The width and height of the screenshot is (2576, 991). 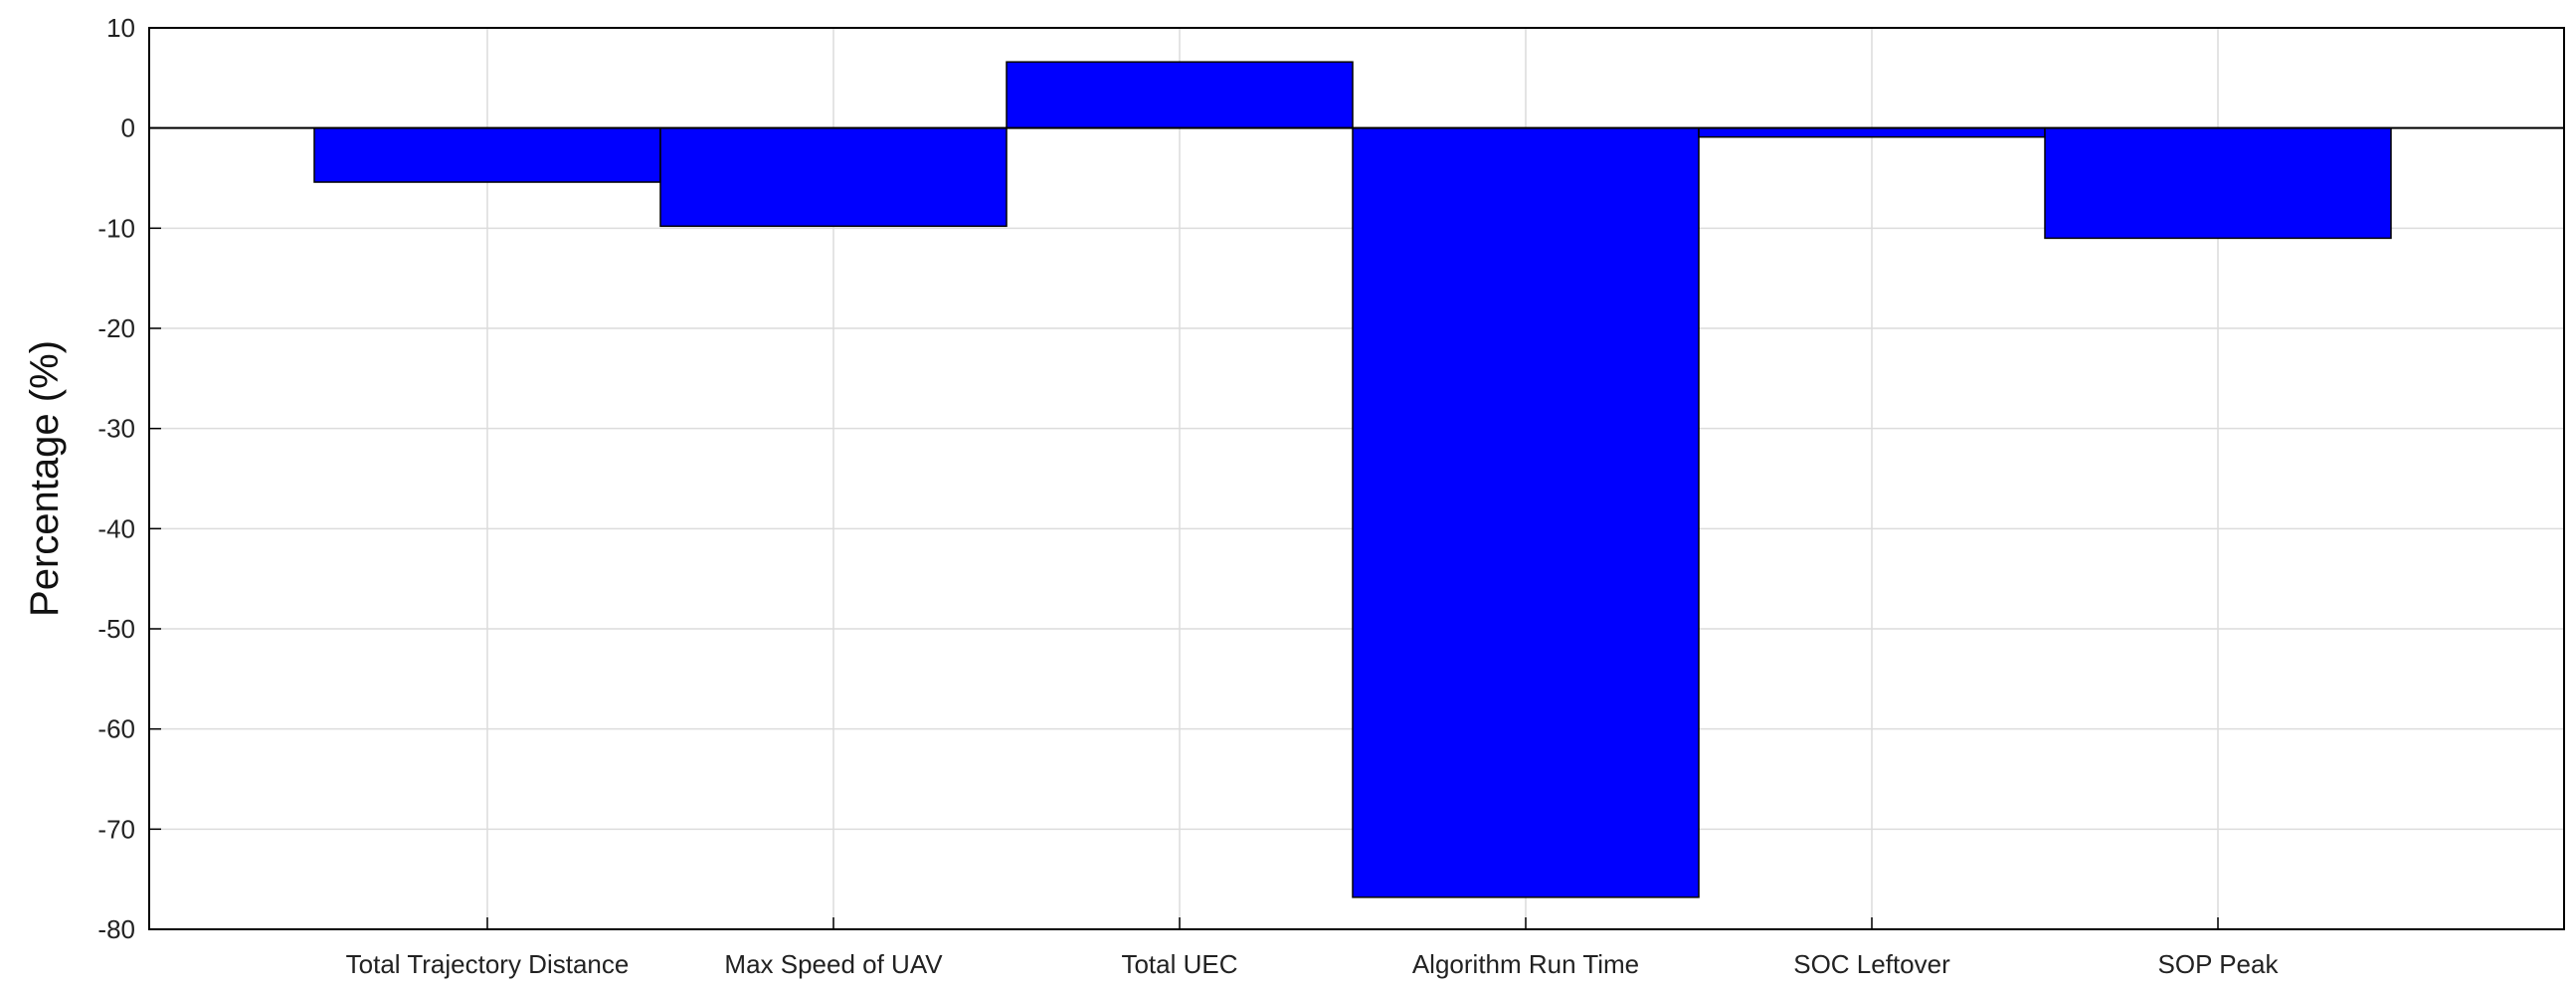 I want to click on y-tick-label: -10, so click(x=116, y=228).